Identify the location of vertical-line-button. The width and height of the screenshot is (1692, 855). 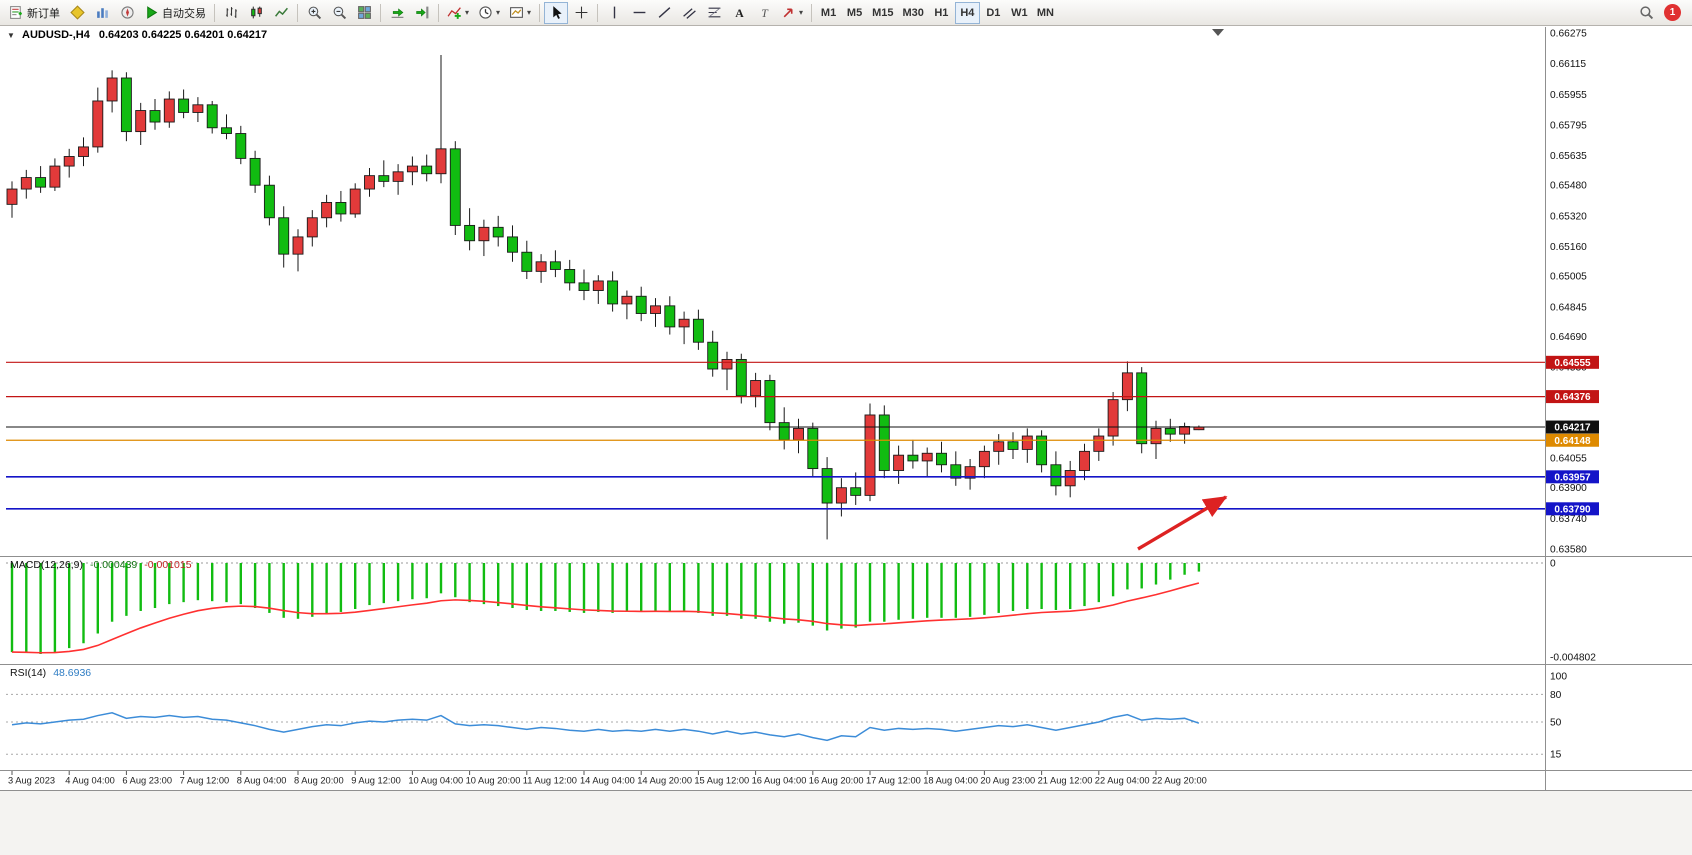
(614, 13).